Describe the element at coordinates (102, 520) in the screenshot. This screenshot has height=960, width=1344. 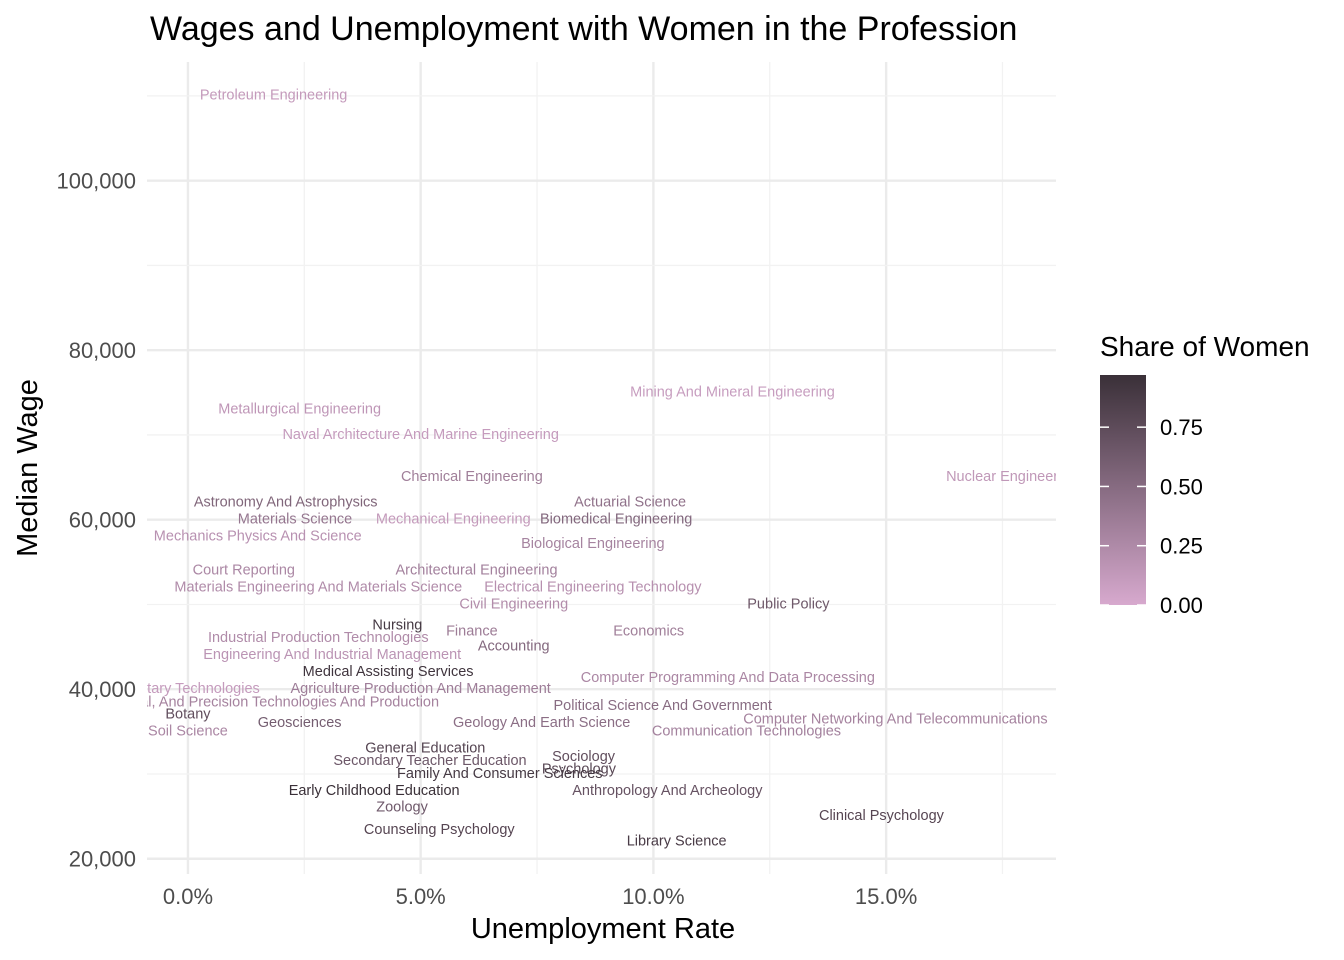
I see `y-tick-label: 60,000` at that location.